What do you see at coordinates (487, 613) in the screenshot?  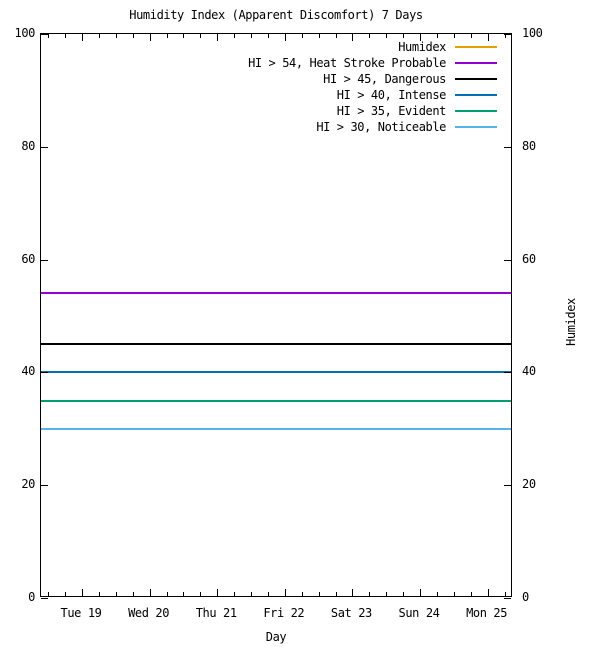 I see `x-tick-label: Mon 25` at bounding box center [487, 613].